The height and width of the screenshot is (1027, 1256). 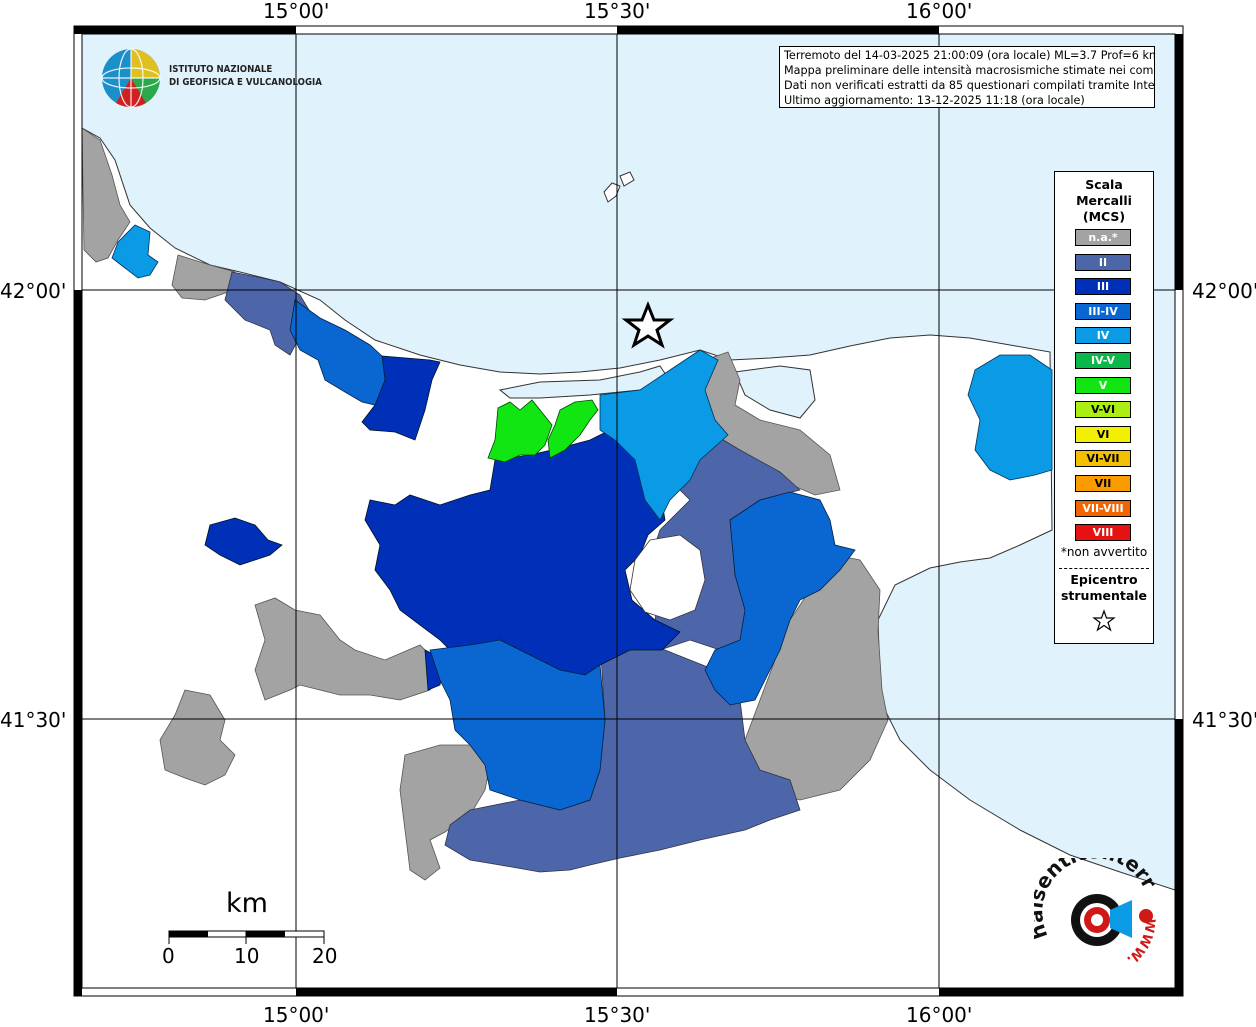 I want to click on region-v, so click(x=543, y=431).